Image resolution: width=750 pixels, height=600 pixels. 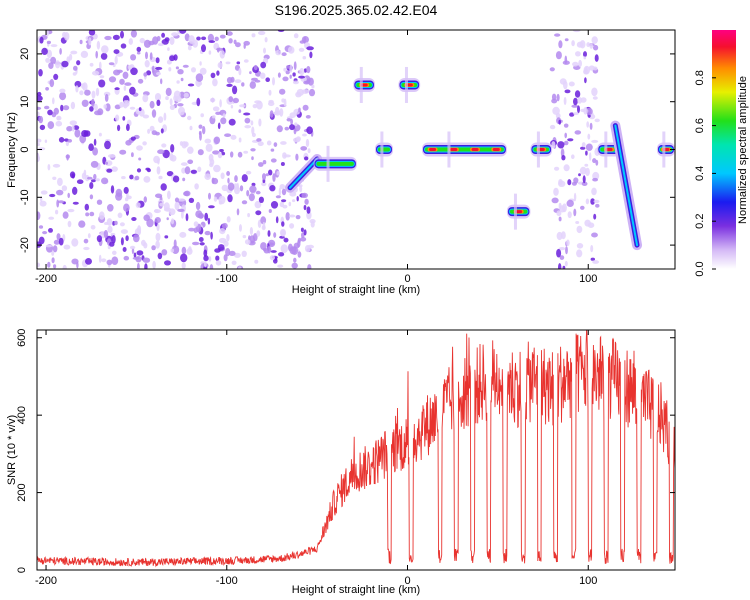 I want to click on spectrogram-xtick-label-0: -200, so click(x=46, y=279).